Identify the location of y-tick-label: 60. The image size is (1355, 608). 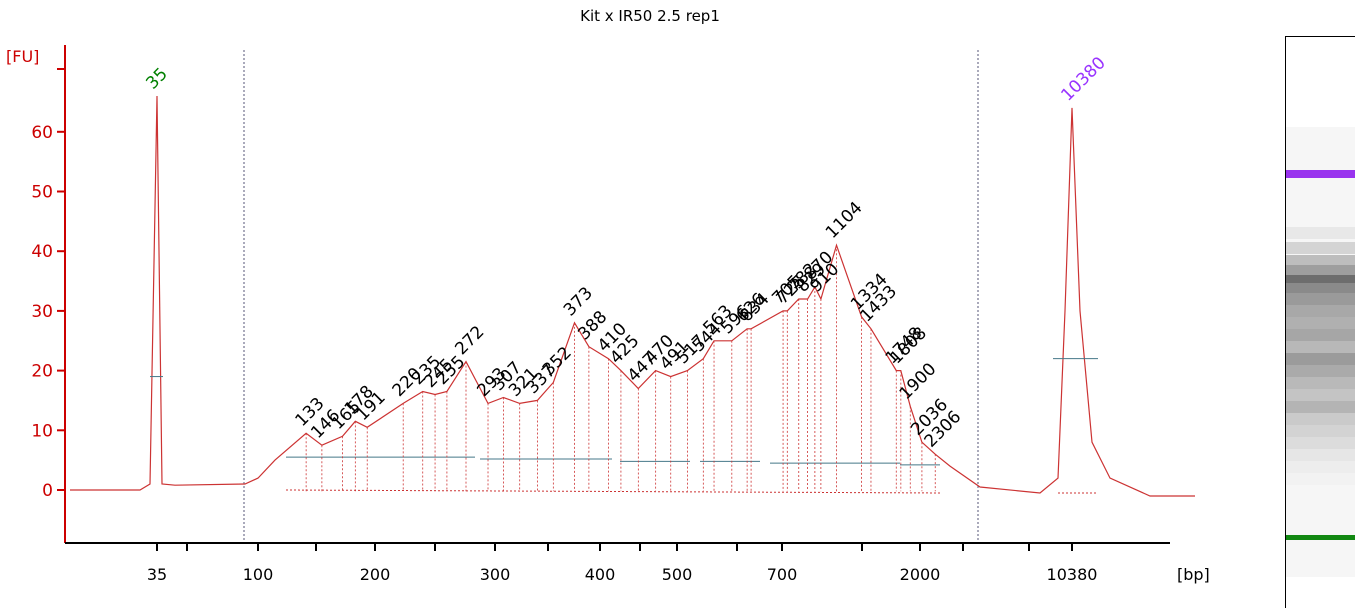
(42, 133).